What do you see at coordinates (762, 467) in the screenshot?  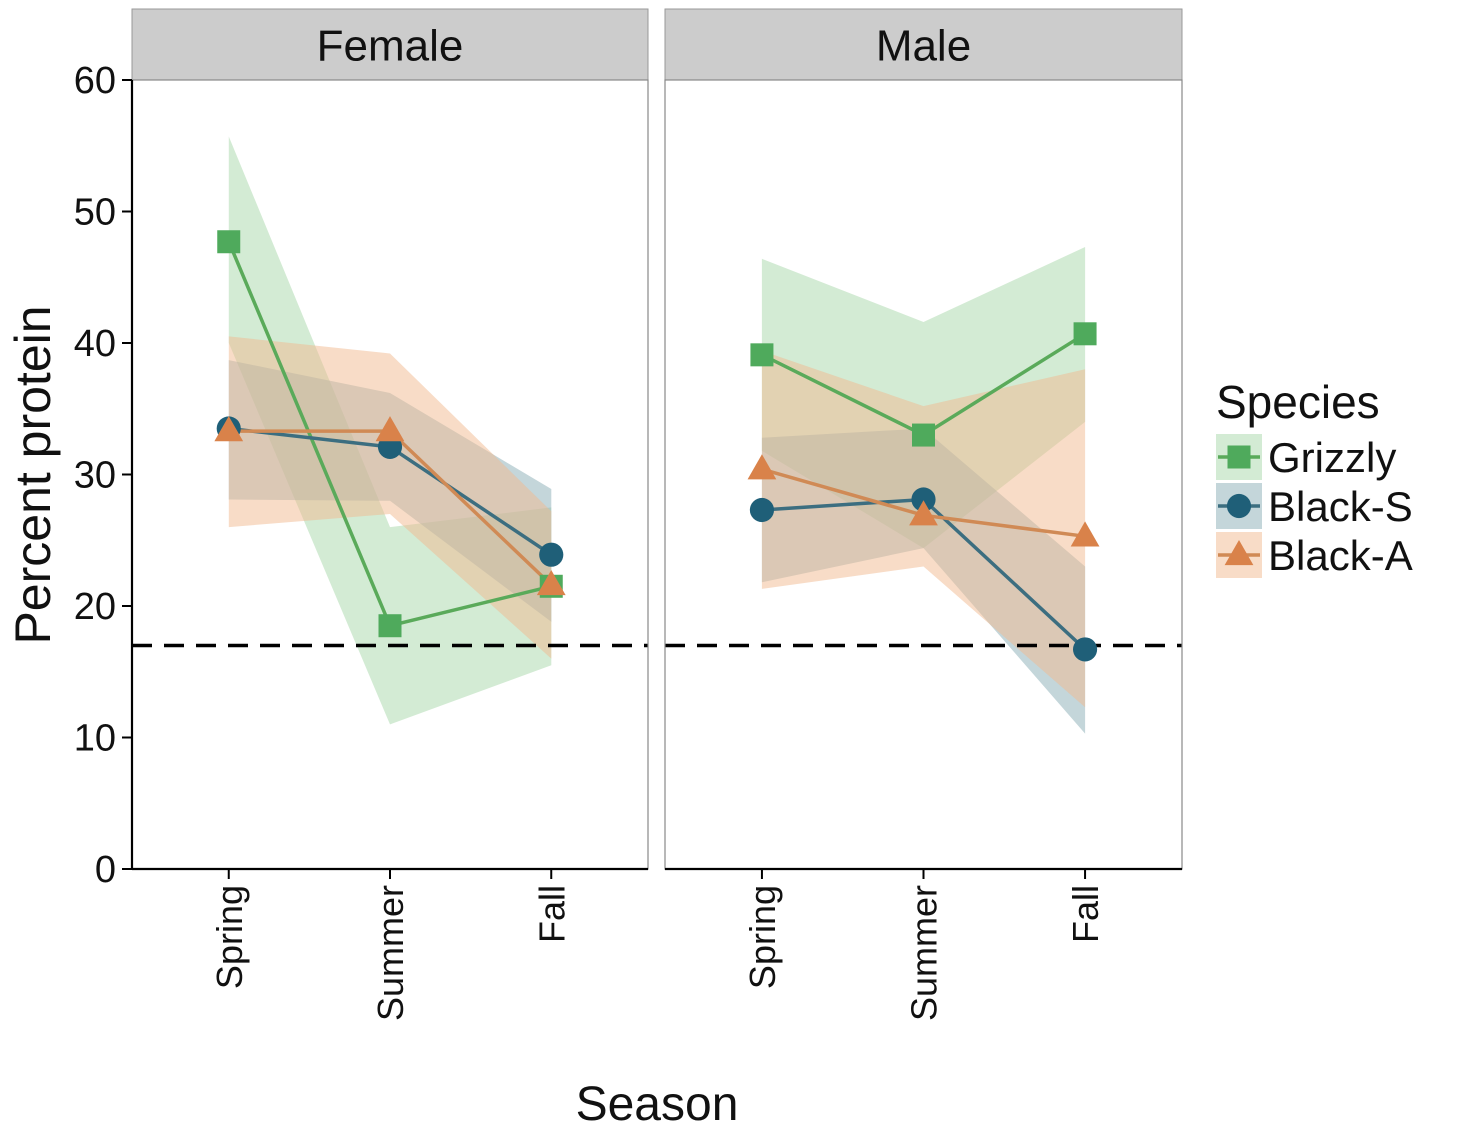 I see `point-black-a-male-spring` at bounding box center [762, 467].